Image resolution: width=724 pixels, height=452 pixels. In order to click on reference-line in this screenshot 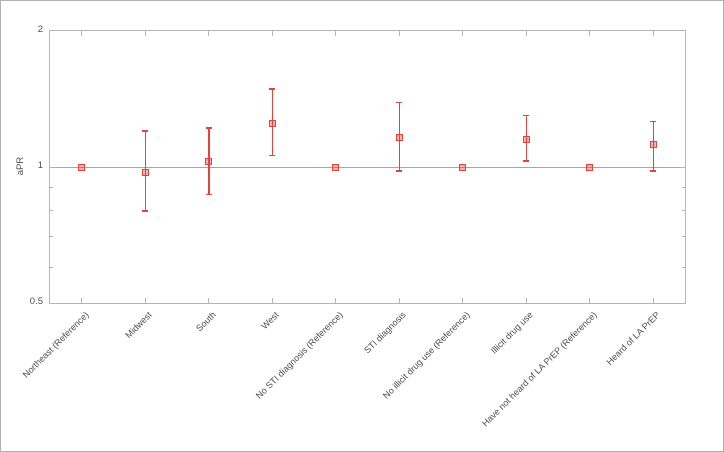, I will do `click(367, 167)`.